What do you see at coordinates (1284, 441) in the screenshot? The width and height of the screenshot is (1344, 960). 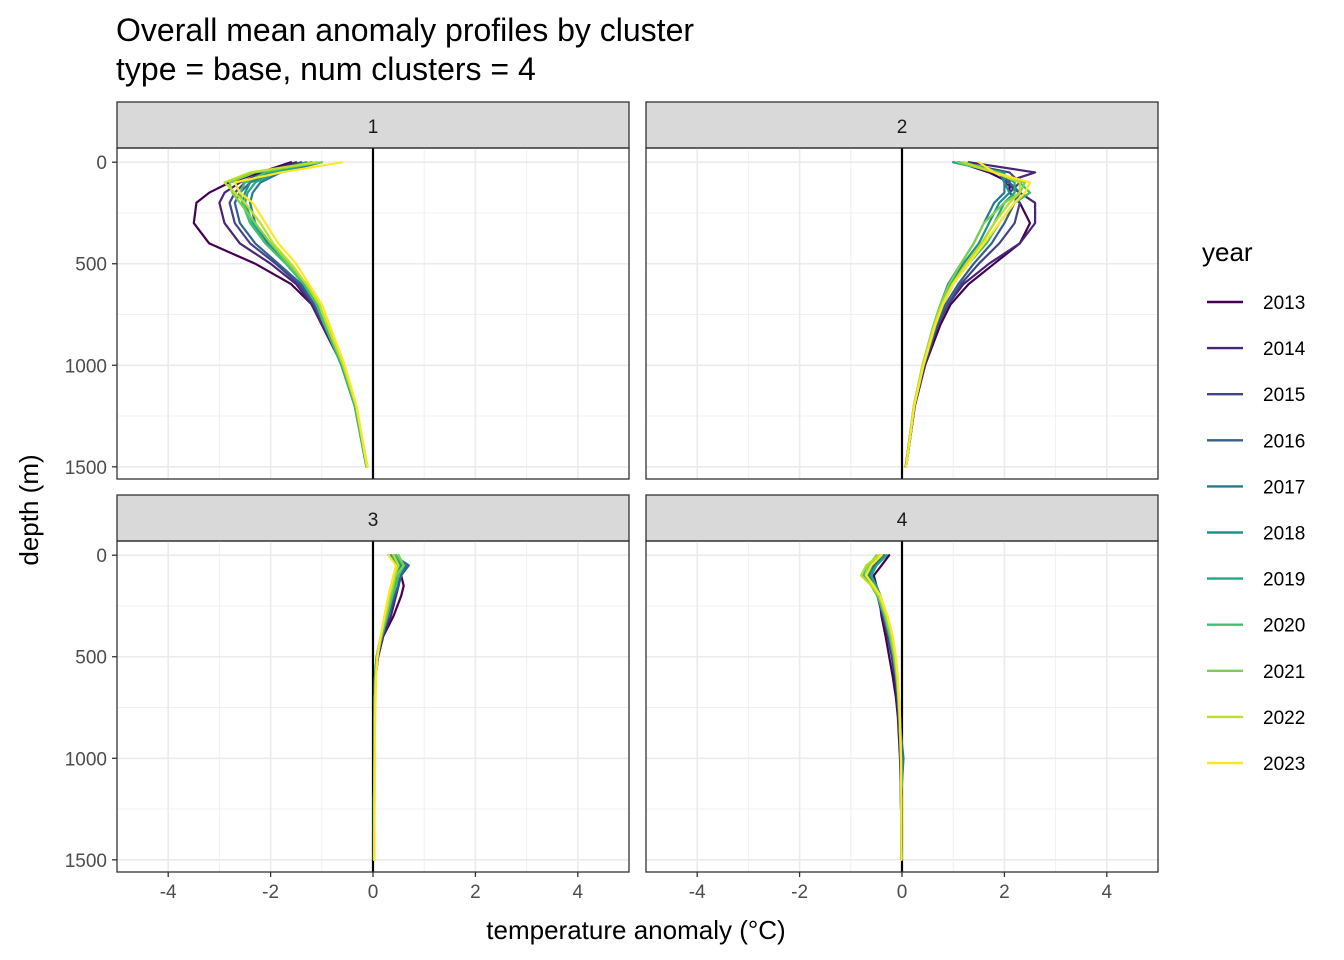 I see `legend-label: 2016` at bounding box center [1284, 441].